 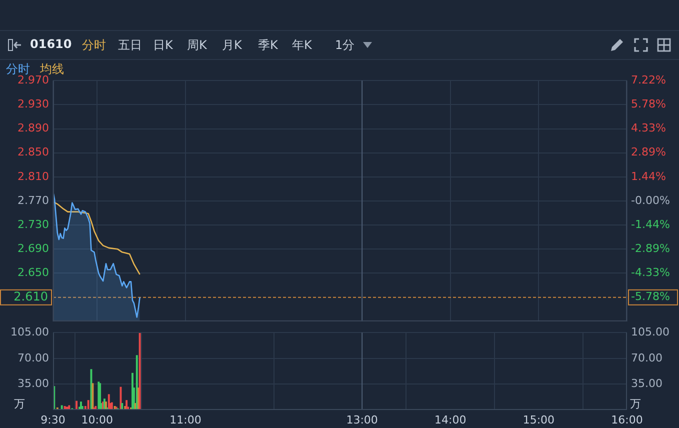 I want to click on ref-line-label: 2.610, so click(x=31, y=296).